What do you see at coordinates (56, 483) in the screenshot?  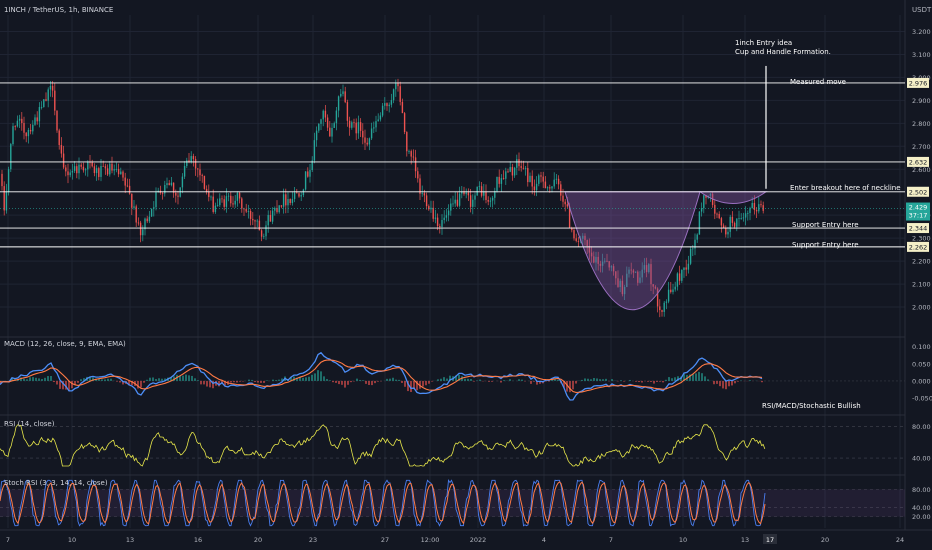 I see `stoch-title: Stoch RSI (3, 3, 14, 14, close)` at bounding box center [56, 483].